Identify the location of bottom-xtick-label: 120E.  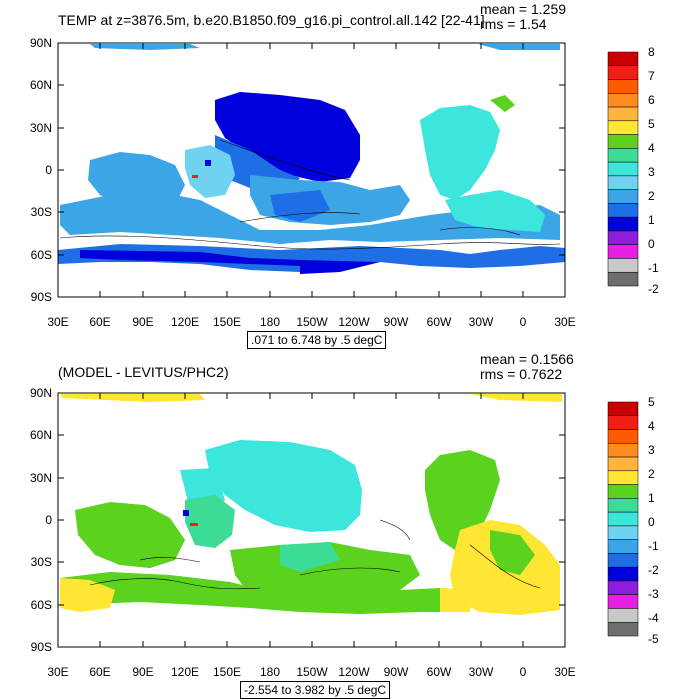
(185, 672).